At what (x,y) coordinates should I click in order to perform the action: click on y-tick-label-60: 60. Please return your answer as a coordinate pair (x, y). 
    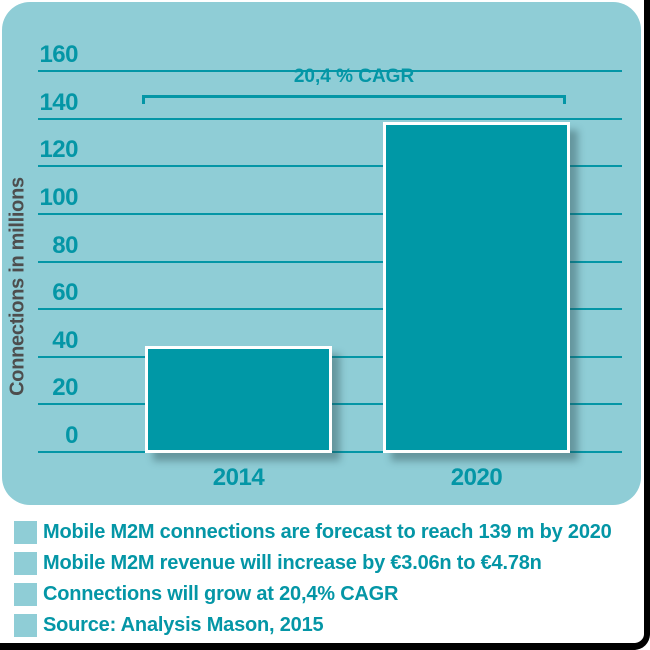
    Looking at the image, I should click on (65, 292).